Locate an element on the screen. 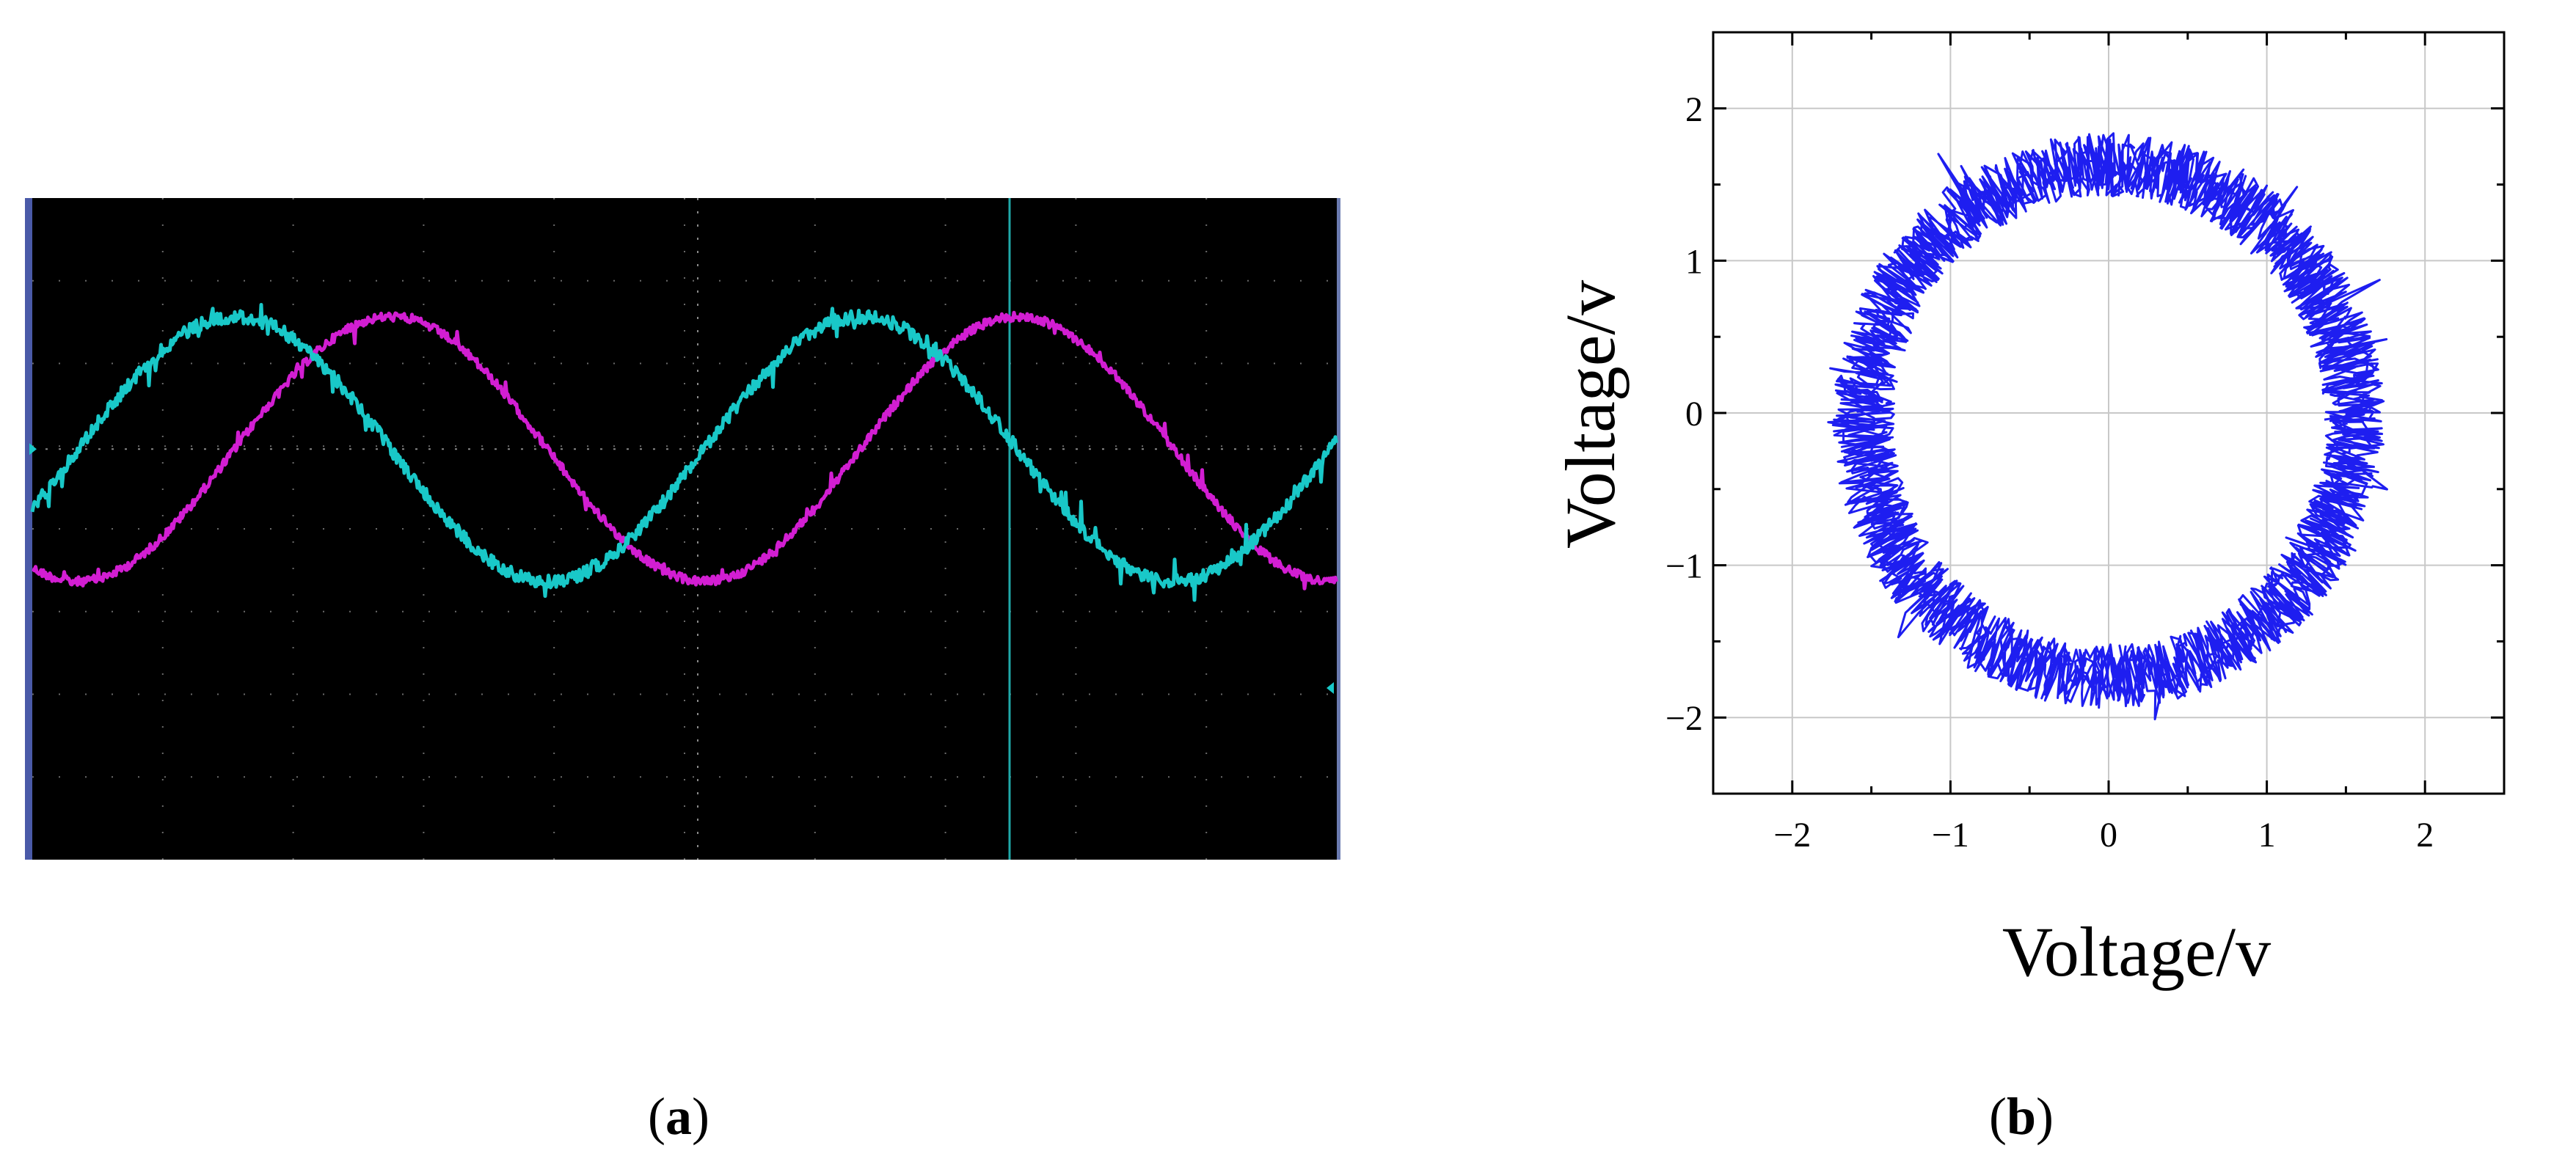 The width and height of the screenshot is (2576, 1156). cyan-trace is located at coordinates (684, 452).